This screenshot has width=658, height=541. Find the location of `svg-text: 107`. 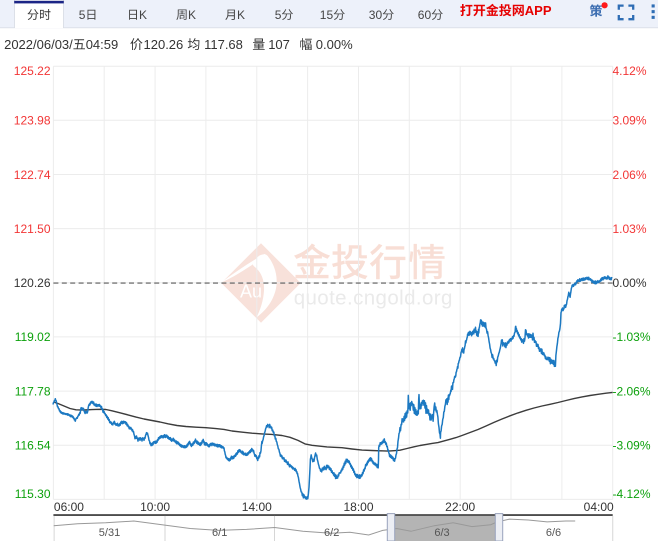

svg-text: 107 is located at coordinates (279, 44).